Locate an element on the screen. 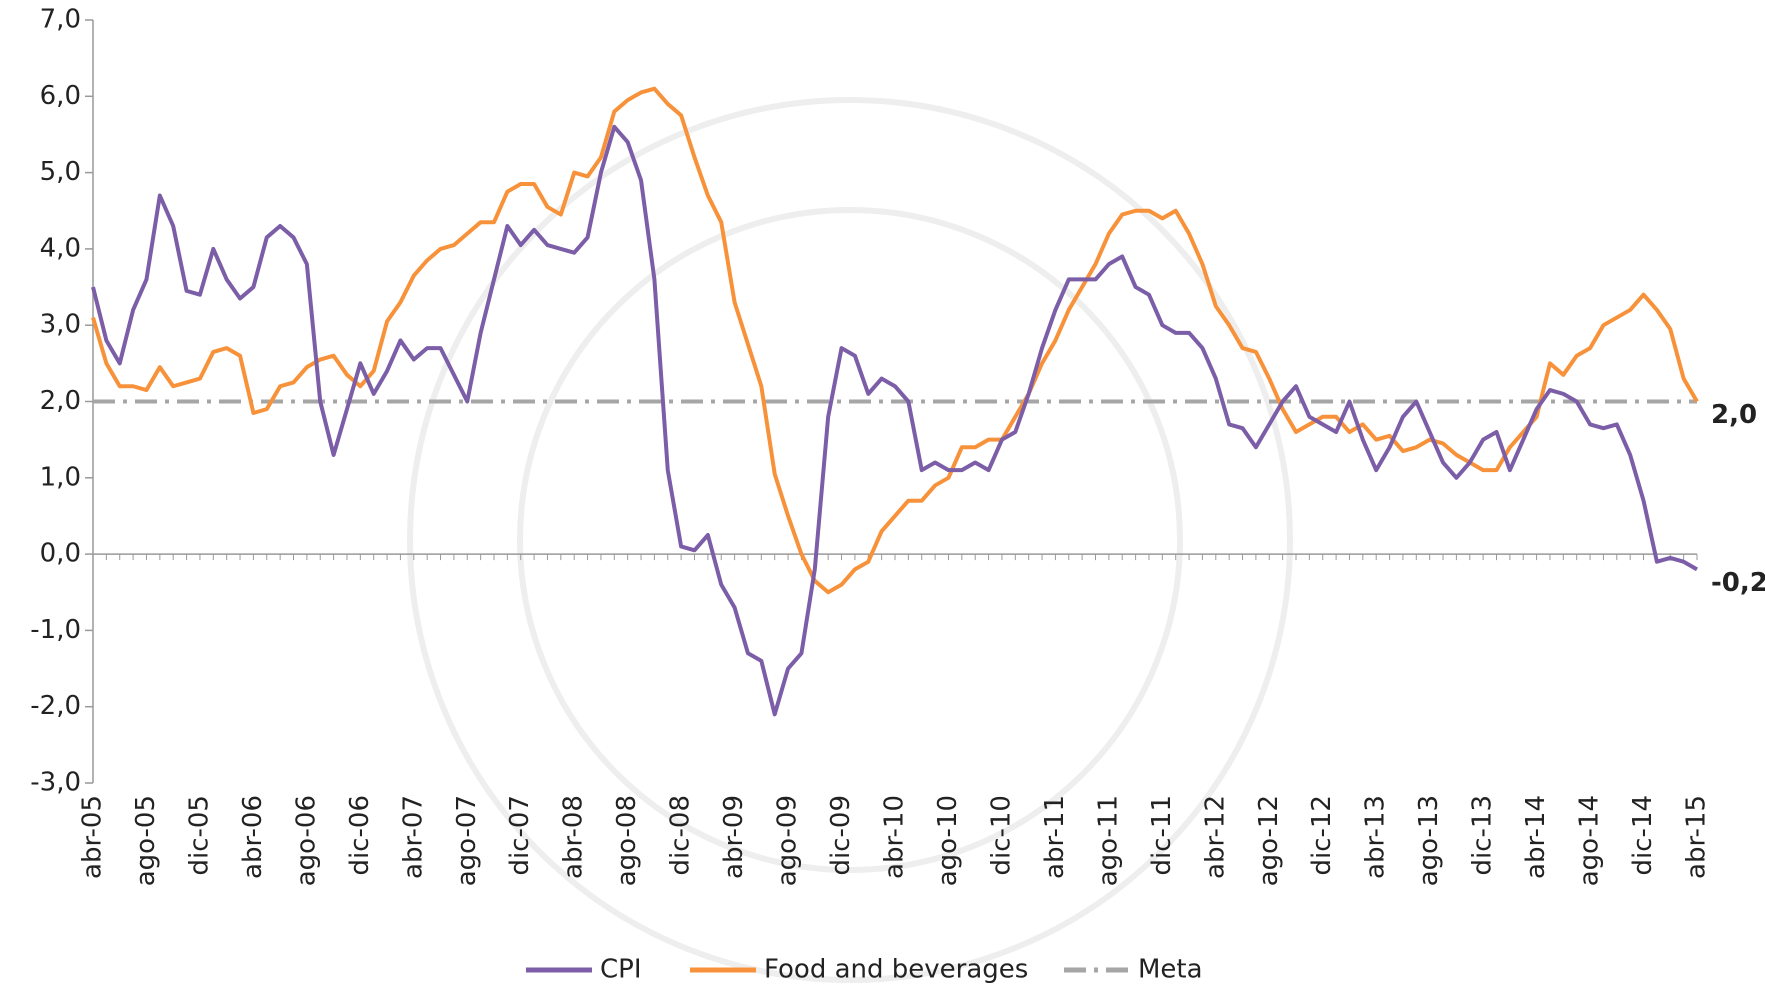 The width and height of the screenshot is (1765, 985). legend-label: CPI is located at coordinates (621, 970).